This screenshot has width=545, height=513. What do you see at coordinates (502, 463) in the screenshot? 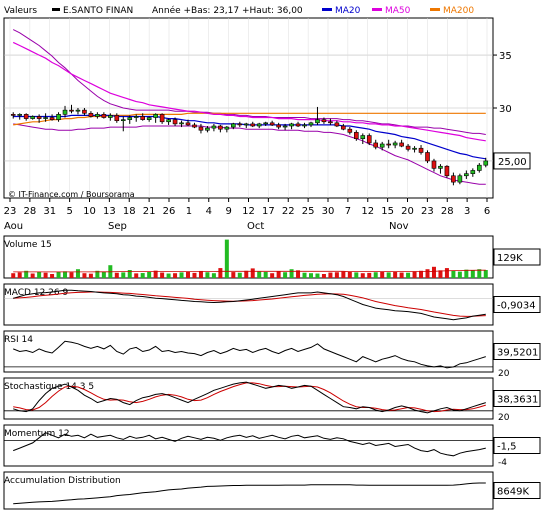
I see `momentum-level-label: -4` at bounding box center [502, 463].